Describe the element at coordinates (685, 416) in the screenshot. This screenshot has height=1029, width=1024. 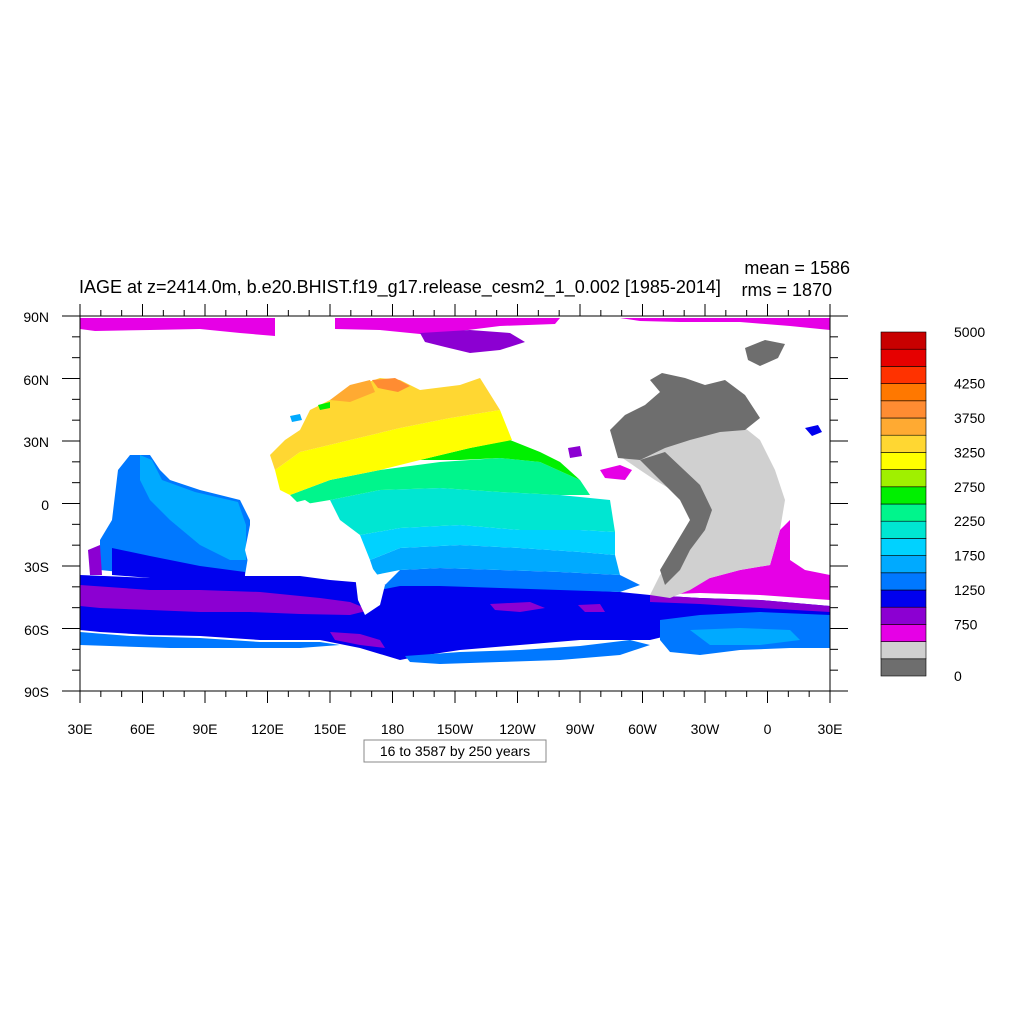
I see `north-america-landmass` at that location.